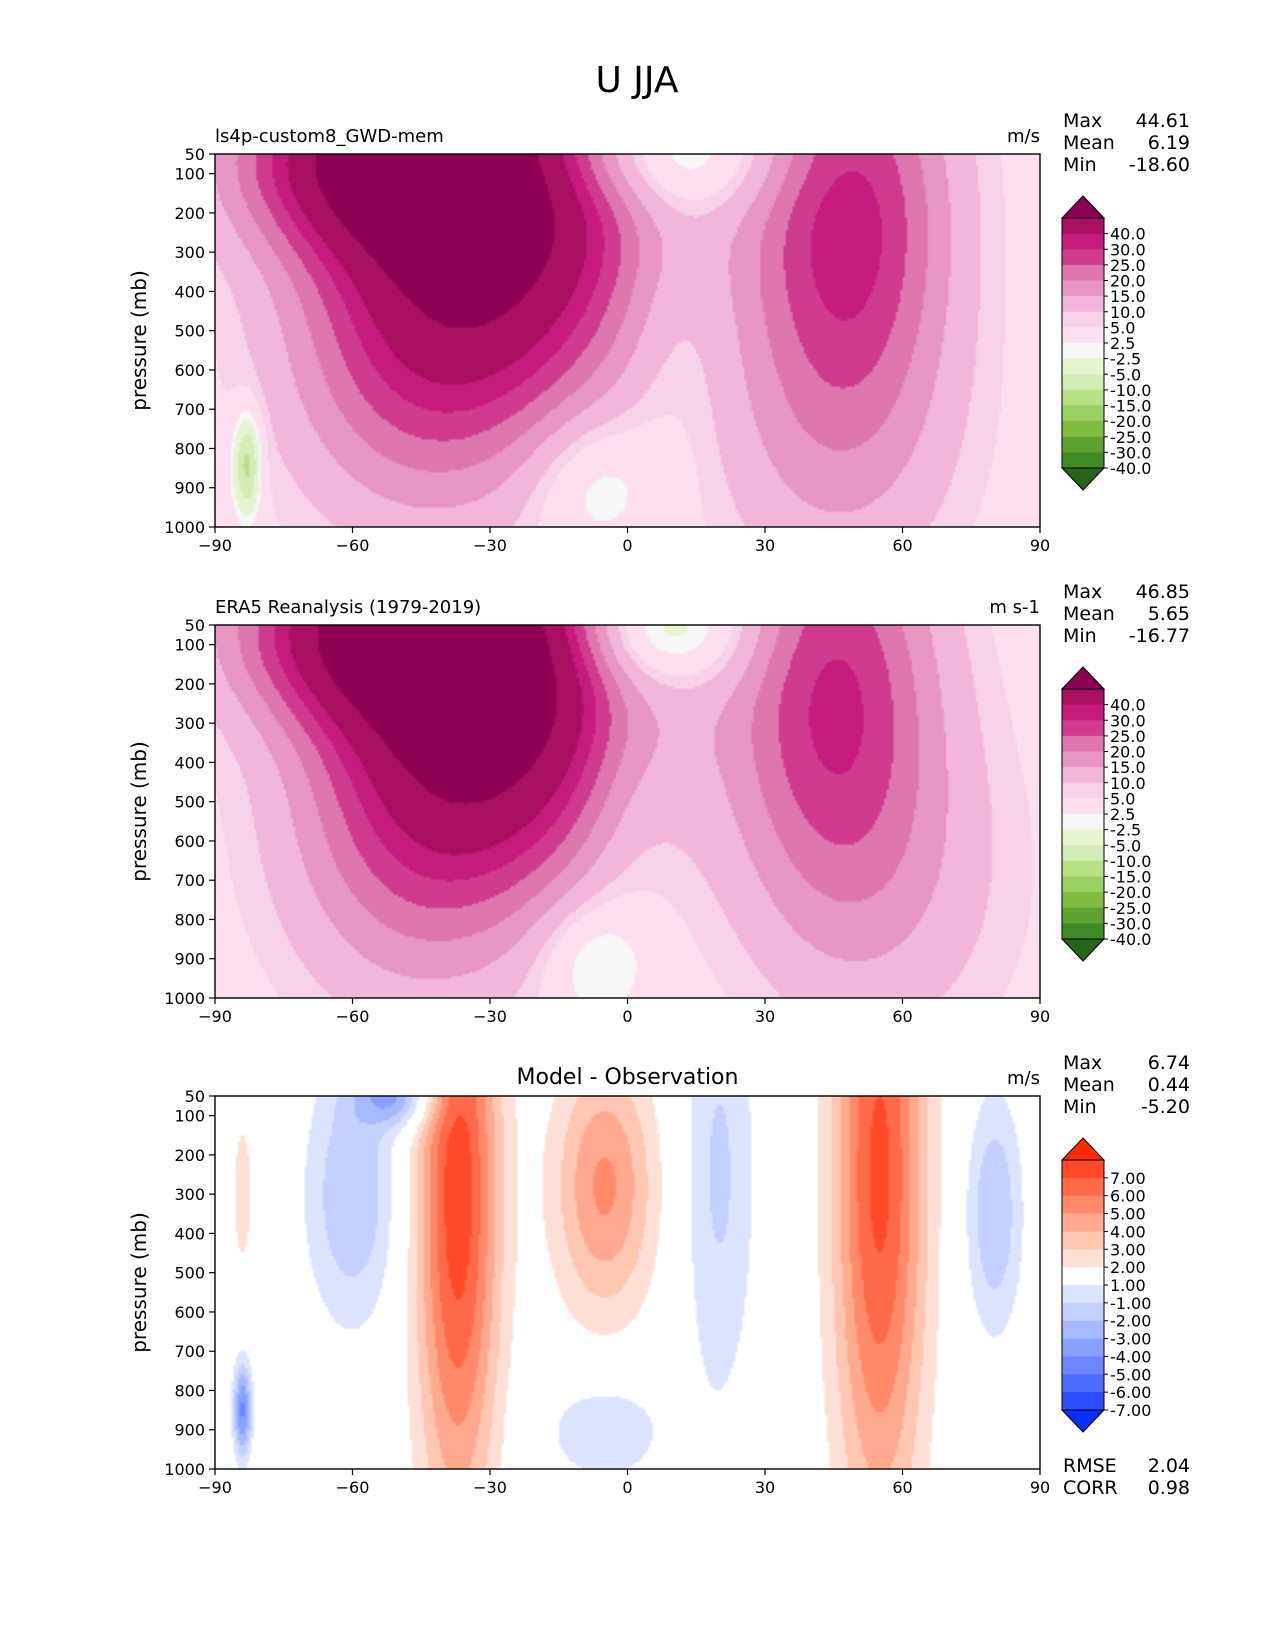  What do you see at coordinates (1130, 1392) in the screenshot?
I see `colorbar-label: -6.00` at bounding box center [1130, 1392].